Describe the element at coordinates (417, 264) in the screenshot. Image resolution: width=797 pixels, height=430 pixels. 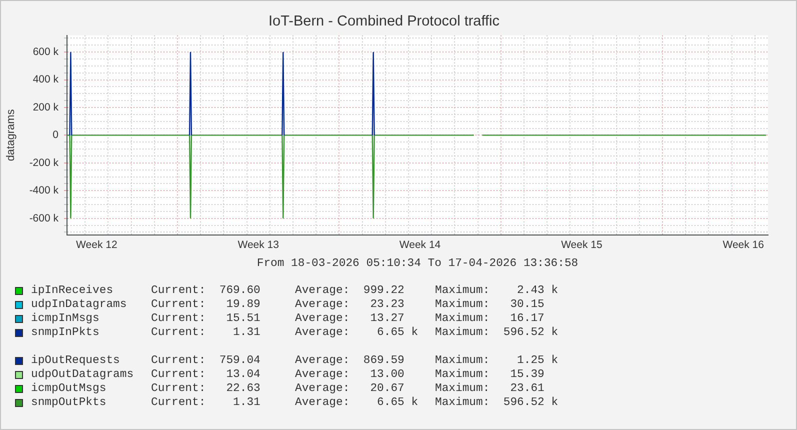
I see `x-axis-title: From 18-03-2026 05:10:34 To 17-04-2026 13:36:58` at that location.